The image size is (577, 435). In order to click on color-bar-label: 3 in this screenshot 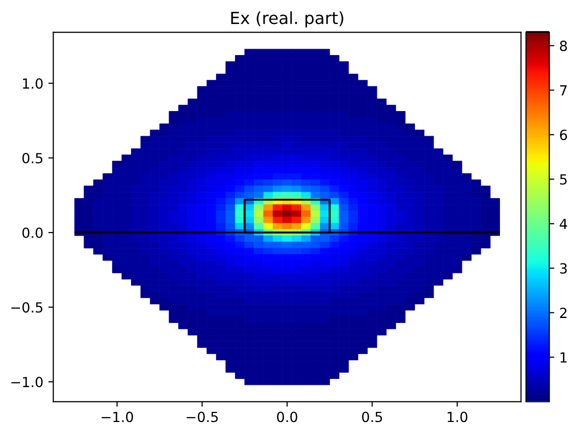, I will do `click(563, 268)`.